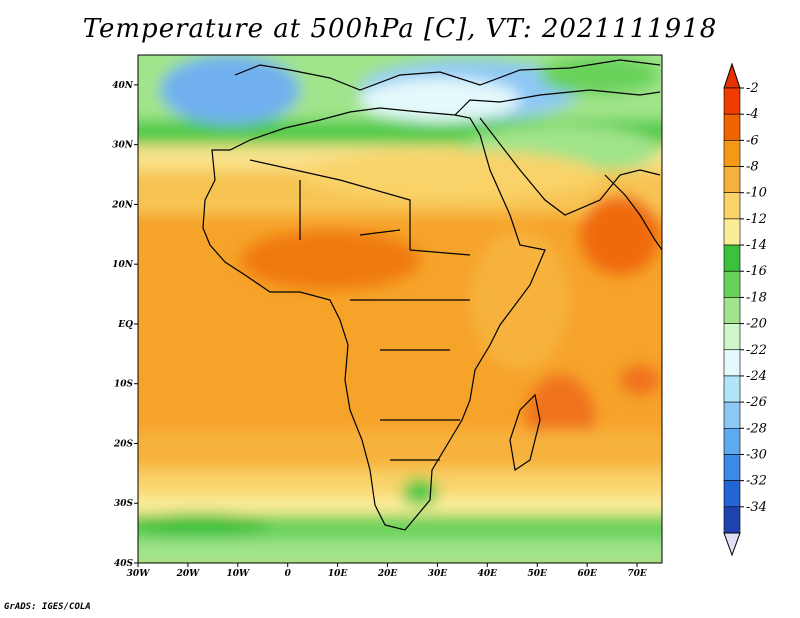 This screenshot has height=618, width=800. Describe the element at coordinates (756, 376) in the screenshot. I see `colorbar-label: -24` at that location.